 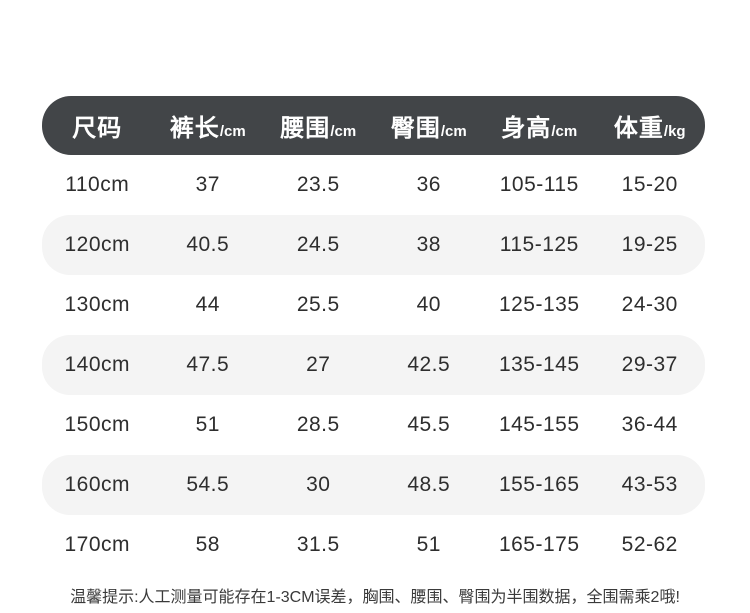 I want to click on cell-weight: 15-20, so click(x=649, y=184).